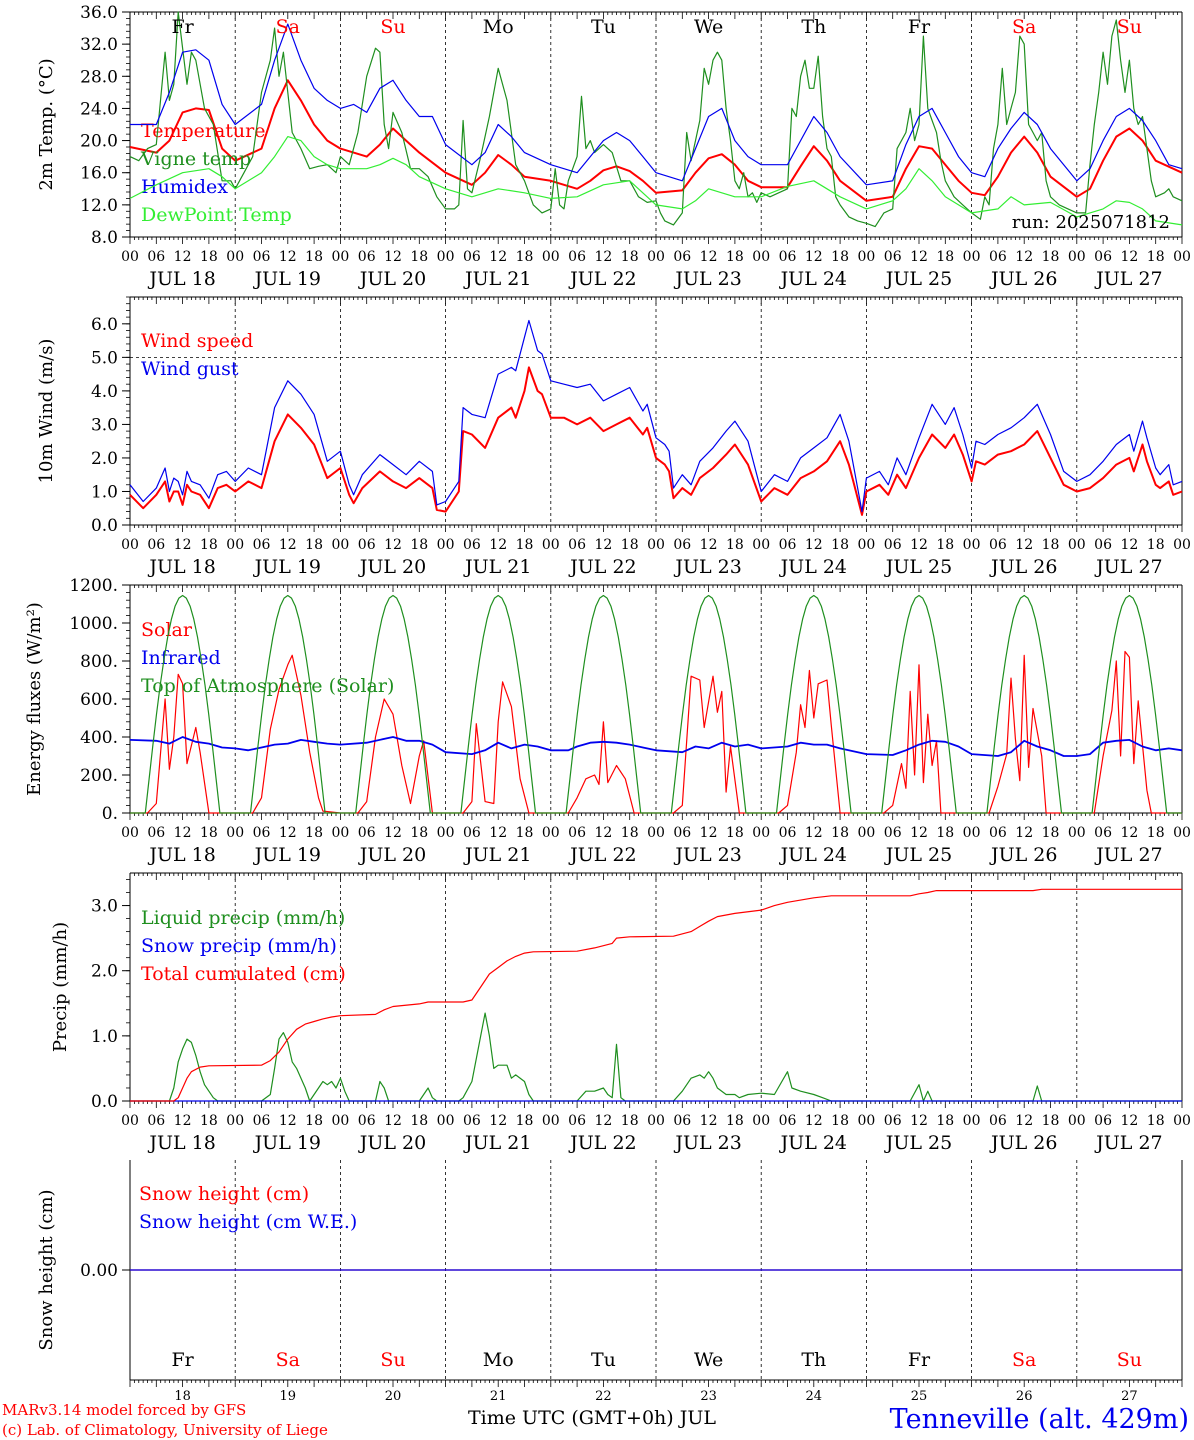 Image resolution: width=1194 pixels, height=1440 pixels. What do you see at coordinates (707, 1143) in the screenshot?
I see `date-label: JUL 23` at bounding box center [707, 1143].